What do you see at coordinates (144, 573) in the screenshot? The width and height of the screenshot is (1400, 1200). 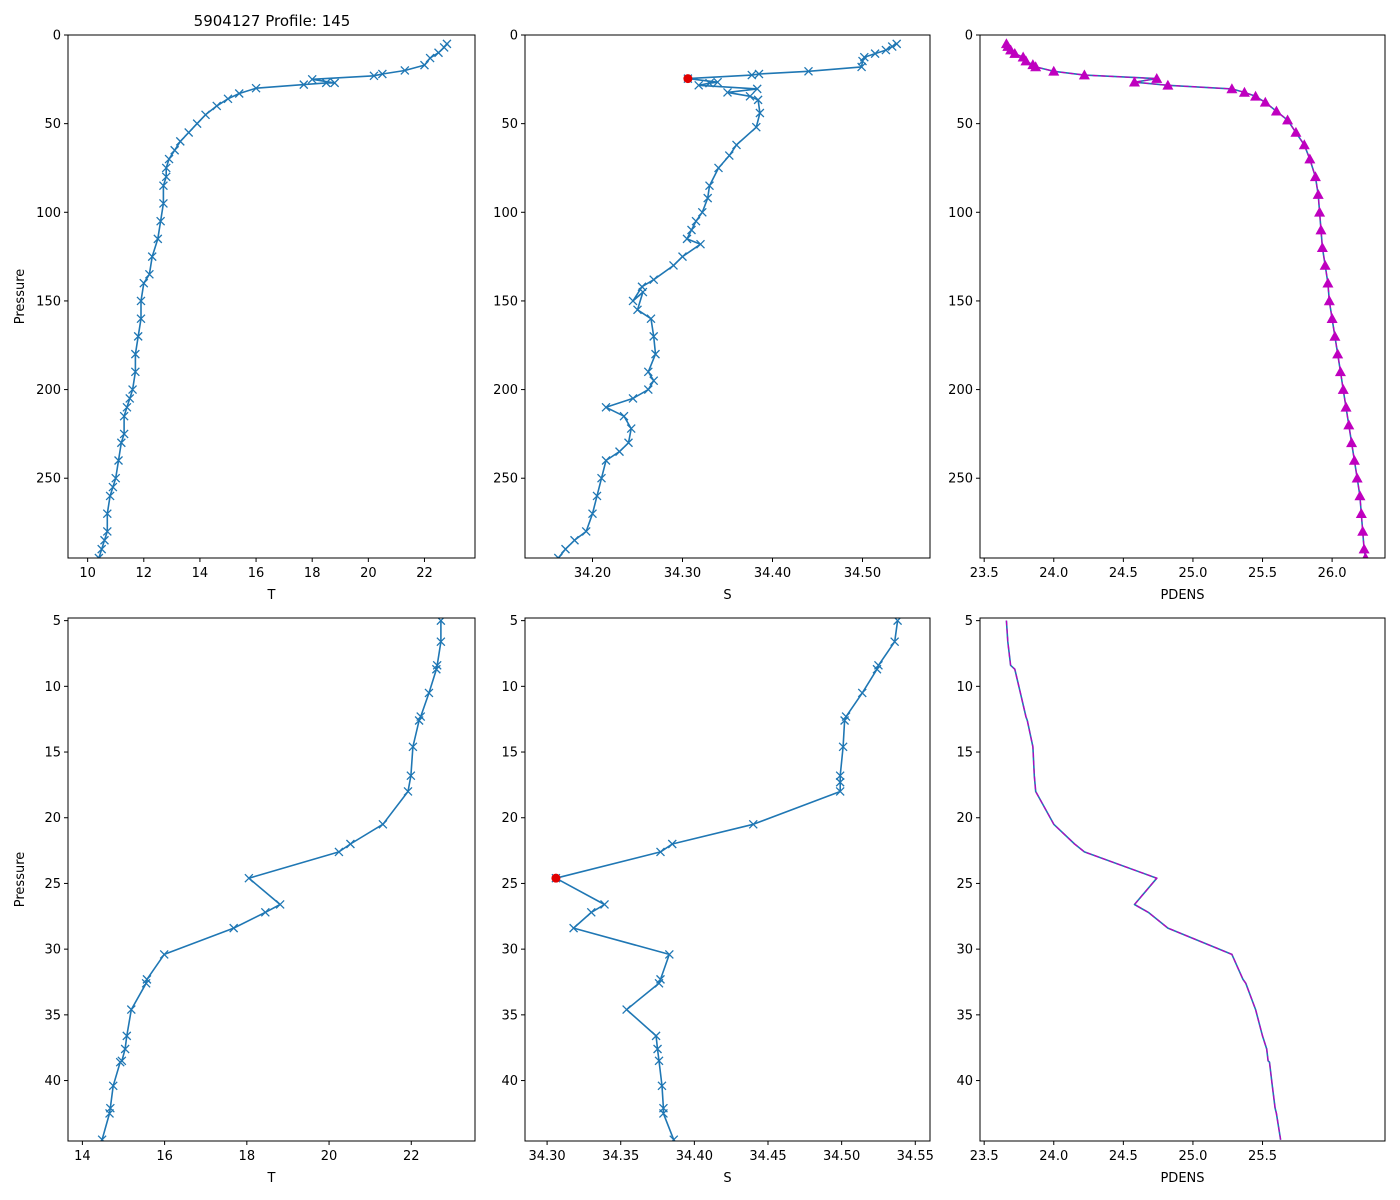 I see `x-tick-label: 12` at bounding box center [144, 573].